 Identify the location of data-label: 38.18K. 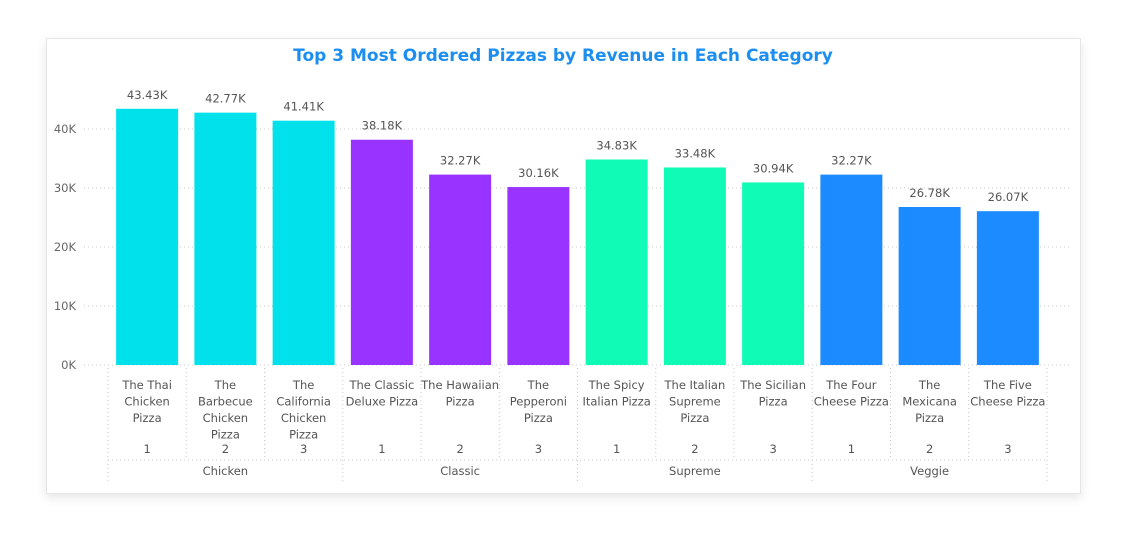
(382, 126).